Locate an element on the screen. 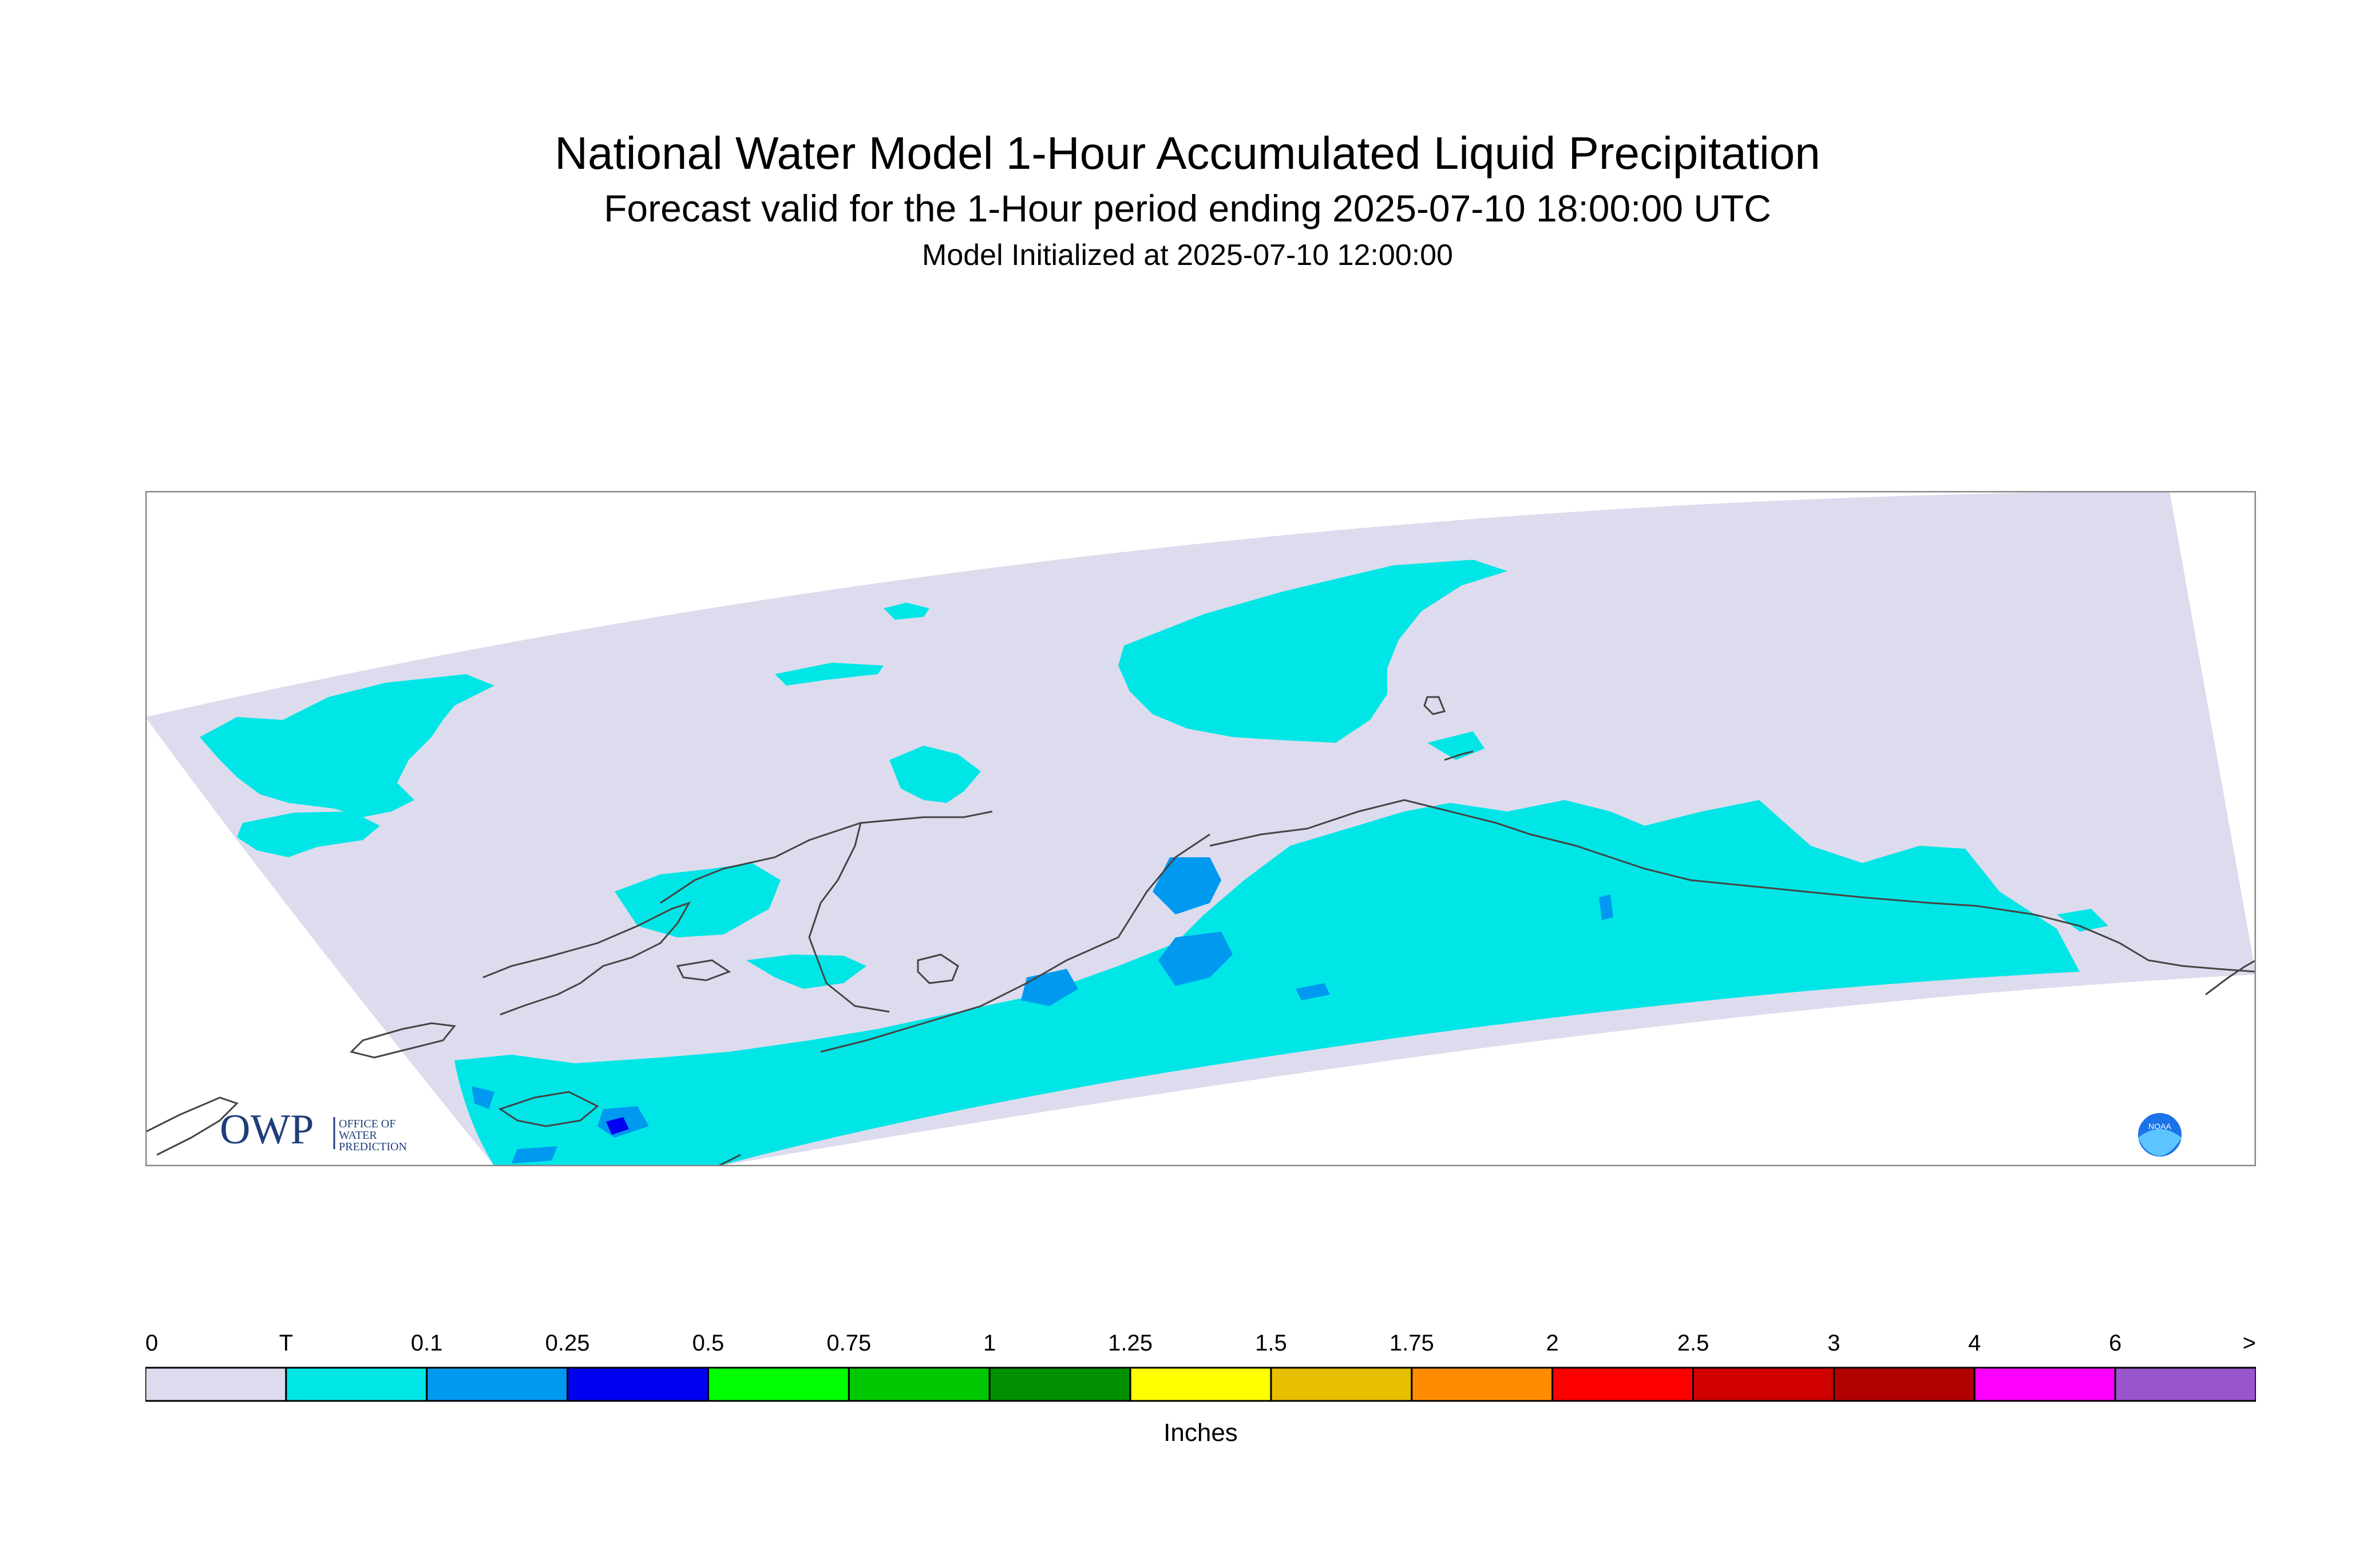  legend-tick-label-2: 0.1 is located at coordinates (427, 1343).